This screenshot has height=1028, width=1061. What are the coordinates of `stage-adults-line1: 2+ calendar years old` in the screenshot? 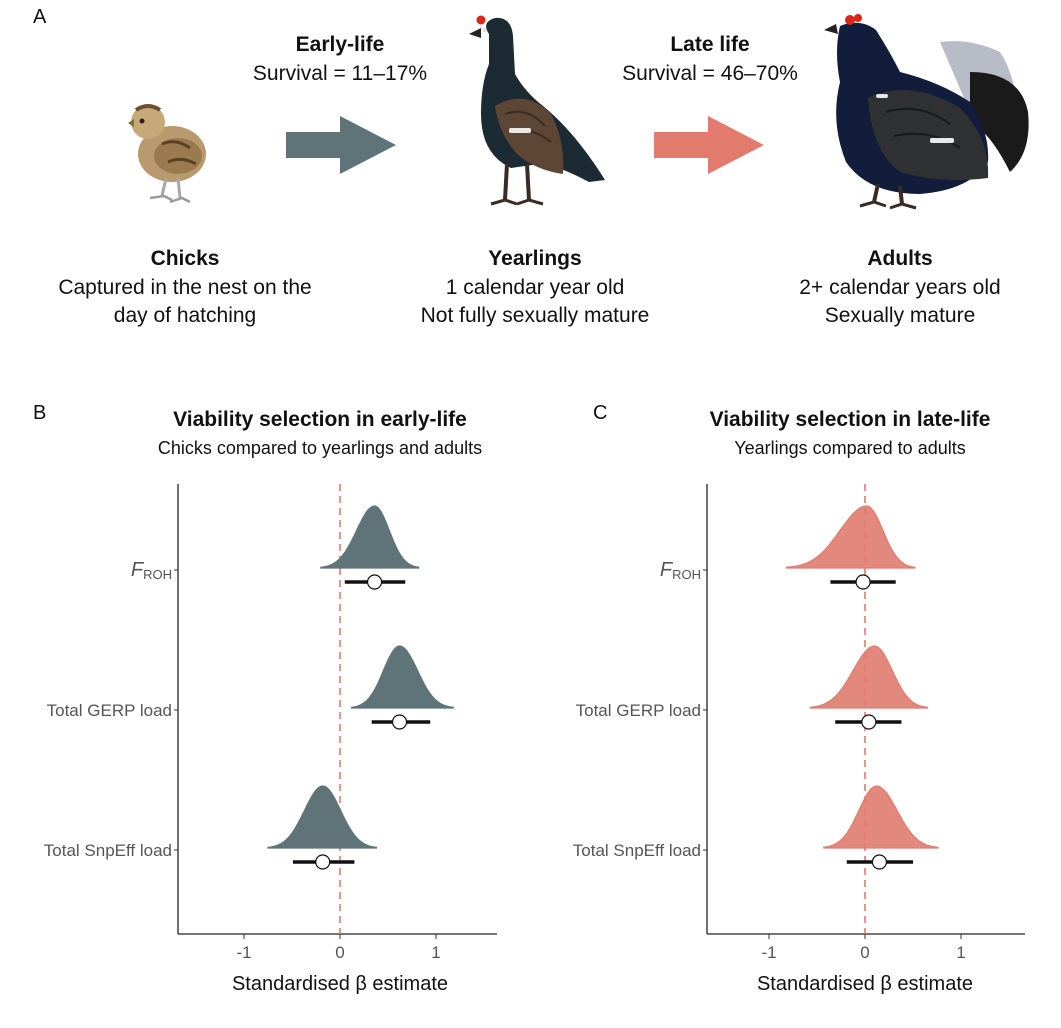 It's located at (900, 287).